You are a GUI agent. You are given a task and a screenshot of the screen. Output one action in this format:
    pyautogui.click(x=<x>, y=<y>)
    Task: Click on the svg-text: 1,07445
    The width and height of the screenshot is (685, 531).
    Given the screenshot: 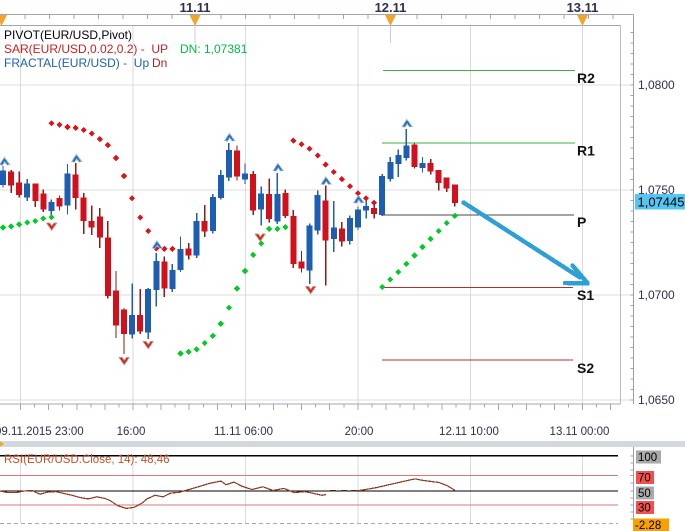 What is the action you would take?
    pyautogui.click(x=661, y=202)
    